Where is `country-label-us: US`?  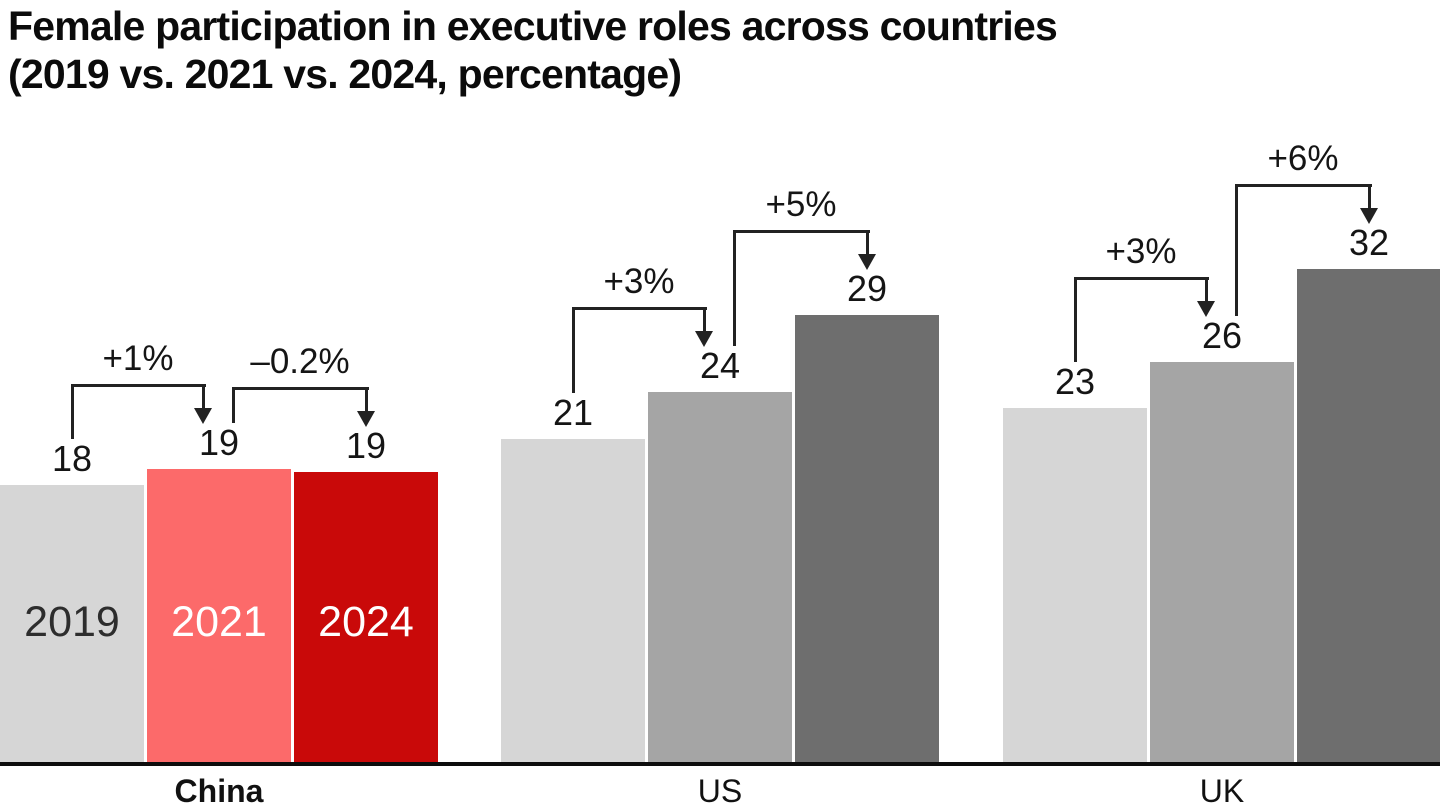
country-label-us: US is located at coordinates (720, 791).